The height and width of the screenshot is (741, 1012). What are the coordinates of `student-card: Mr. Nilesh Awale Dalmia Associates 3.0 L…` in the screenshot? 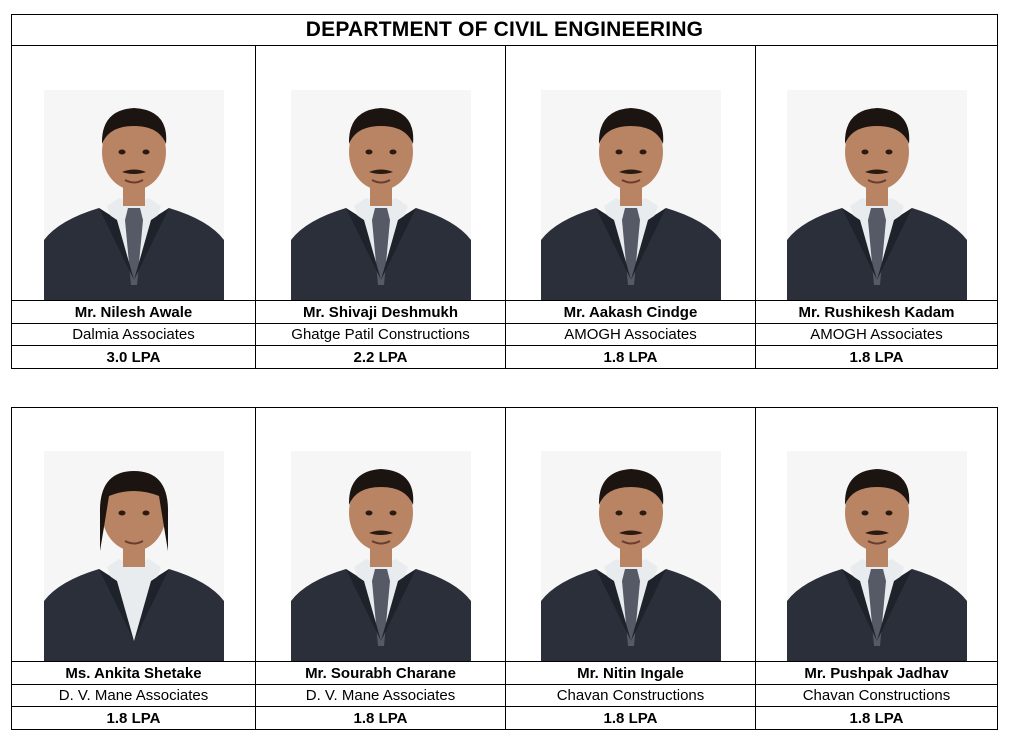 It's located at (134, 207).